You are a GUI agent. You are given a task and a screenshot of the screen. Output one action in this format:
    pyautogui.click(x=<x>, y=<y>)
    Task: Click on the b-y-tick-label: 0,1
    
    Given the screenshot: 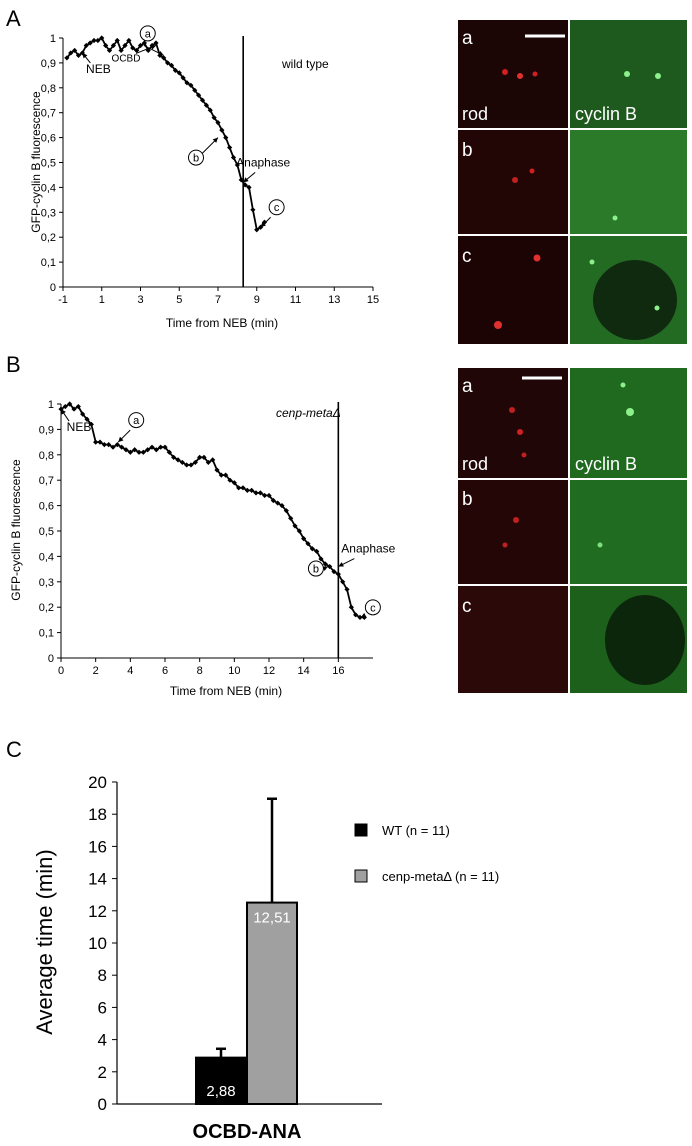 What is the action you would take?
    pyautogui.click(x=46, y=634)
    